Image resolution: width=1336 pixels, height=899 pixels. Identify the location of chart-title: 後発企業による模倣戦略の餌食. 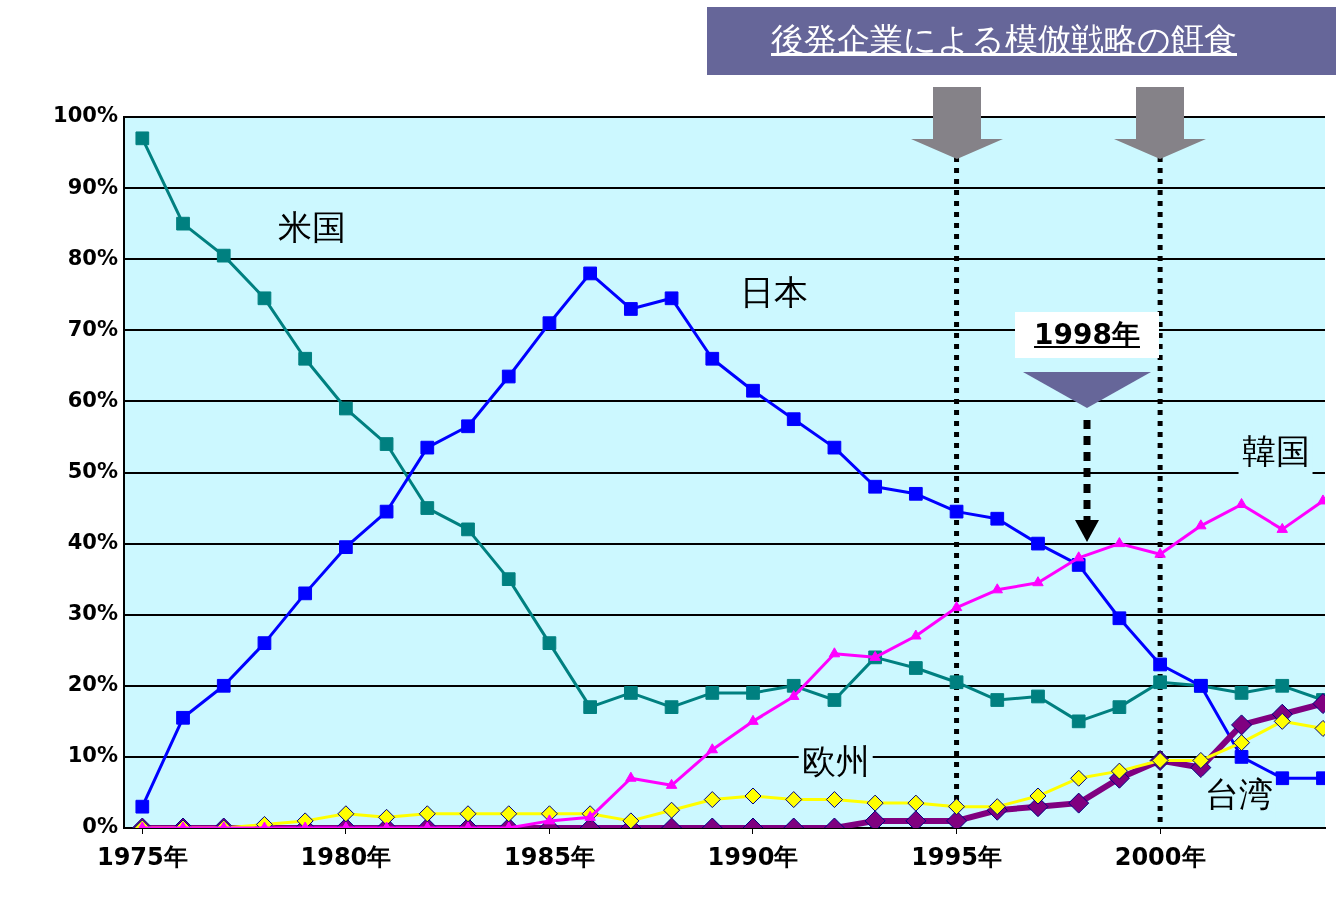
(1004, 40).